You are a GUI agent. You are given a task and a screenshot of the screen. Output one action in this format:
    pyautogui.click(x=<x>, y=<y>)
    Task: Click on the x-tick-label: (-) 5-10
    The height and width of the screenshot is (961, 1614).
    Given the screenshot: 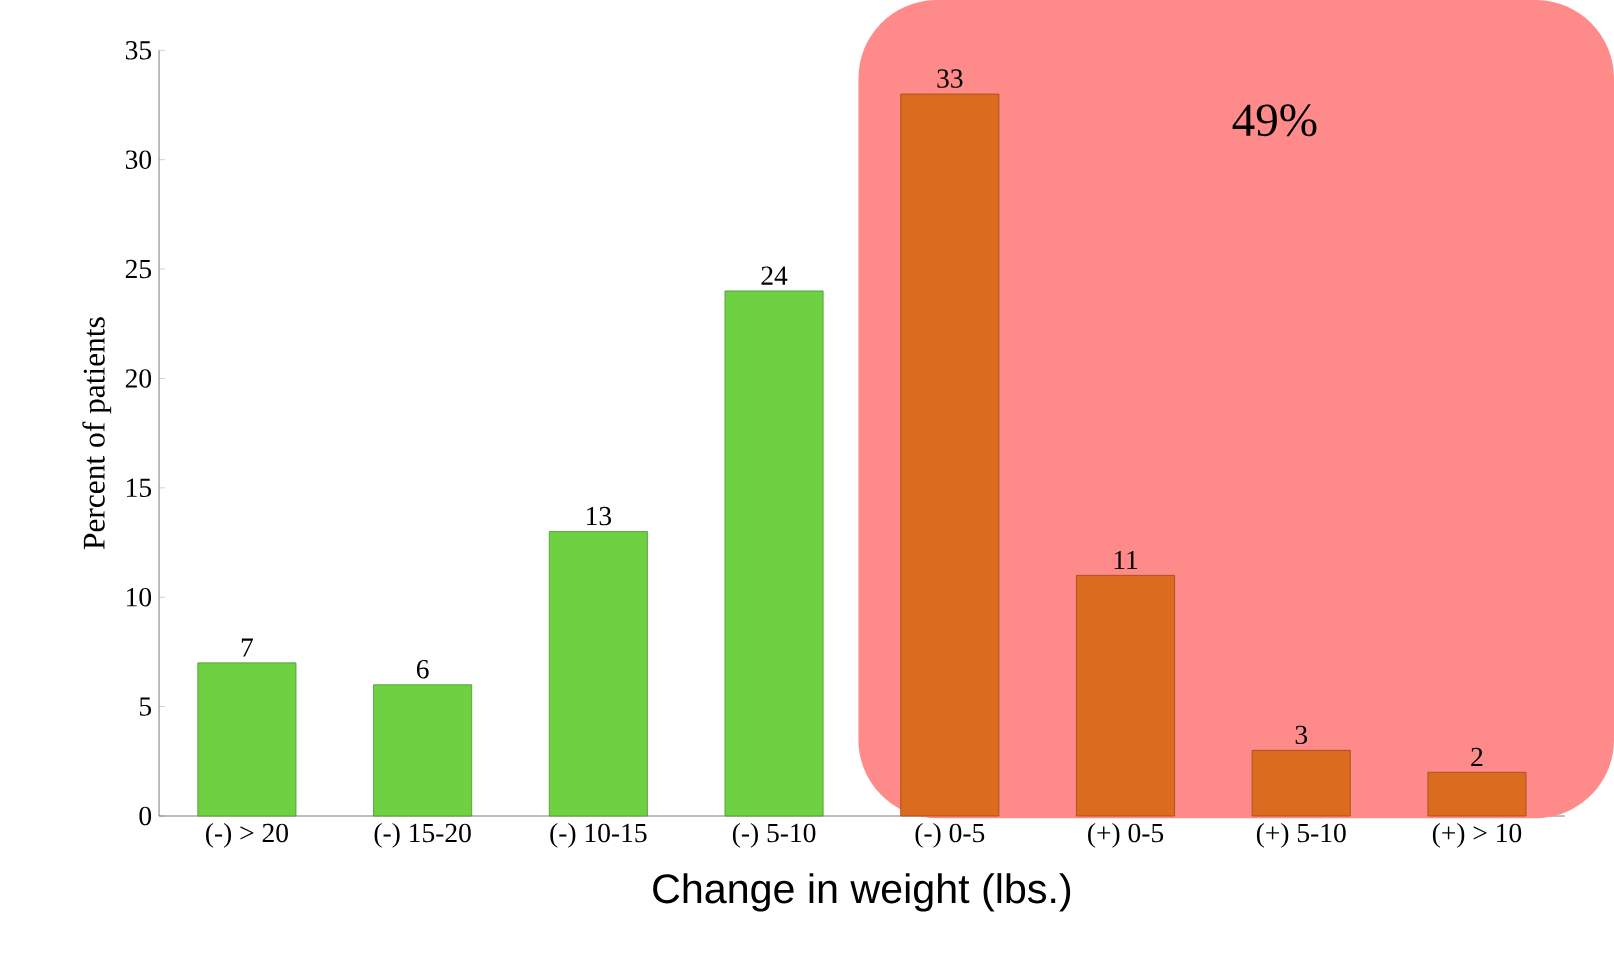 What is the action you would take?
    pyautogui.click(x=774, y=835)
    